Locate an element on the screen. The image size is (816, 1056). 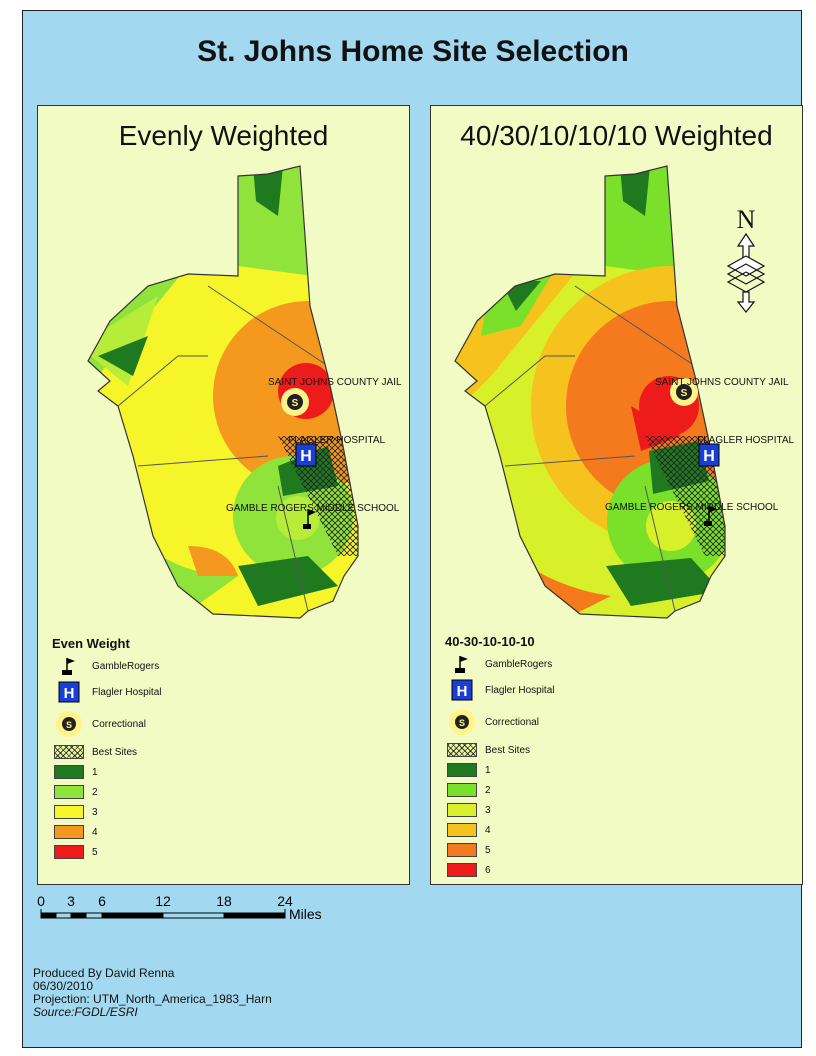
left-school-label: GAMBLE ROGERS MIDDLE SCHOOL is located at coordinates (313, 508).